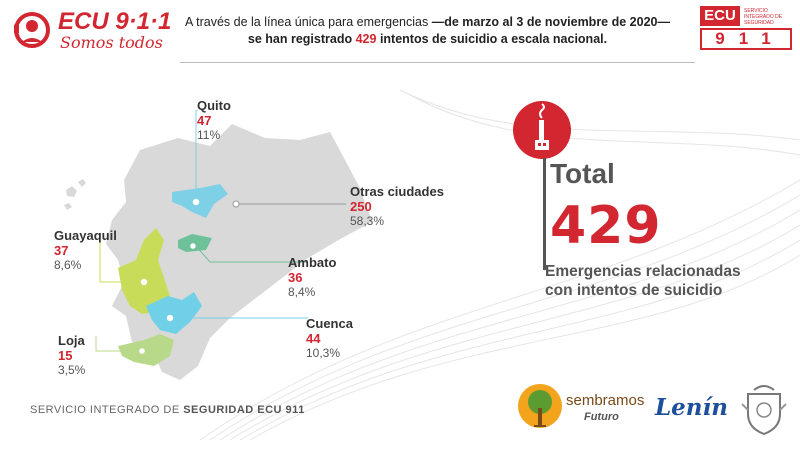  What do you see at coordinates (601, 417) in the screenshot?
I see `futuro-logo-text: Futuro` at bounding box center [601, 417].